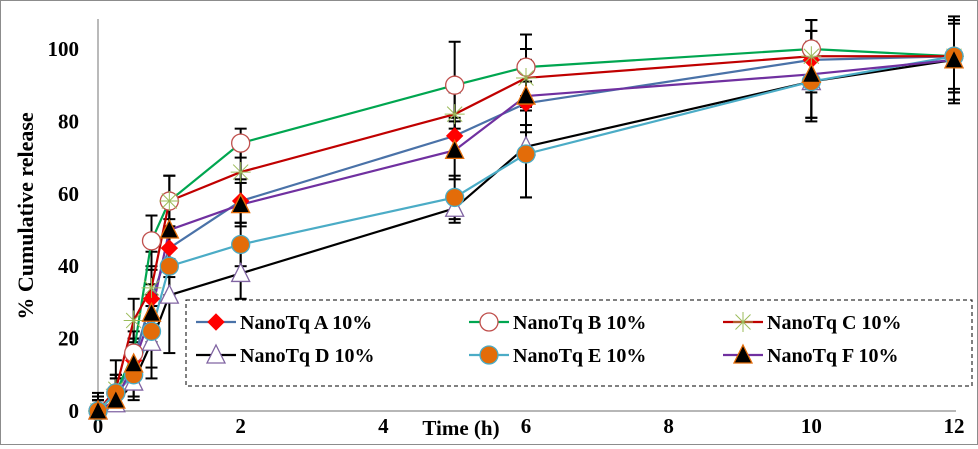  I want to click on legend-item: NanoTq E 10%, so click(557, 356).